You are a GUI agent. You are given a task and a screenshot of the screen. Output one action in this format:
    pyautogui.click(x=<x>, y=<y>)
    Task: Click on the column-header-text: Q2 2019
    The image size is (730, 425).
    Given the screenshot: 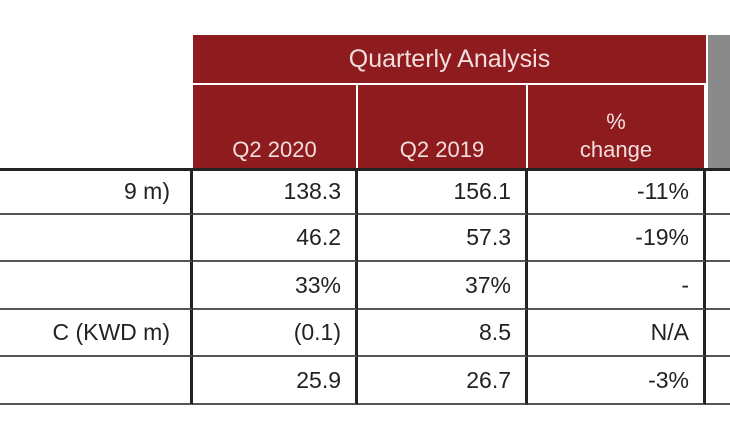 What is the action you would take?
    pyautogui.click(x=442, y=149)
    